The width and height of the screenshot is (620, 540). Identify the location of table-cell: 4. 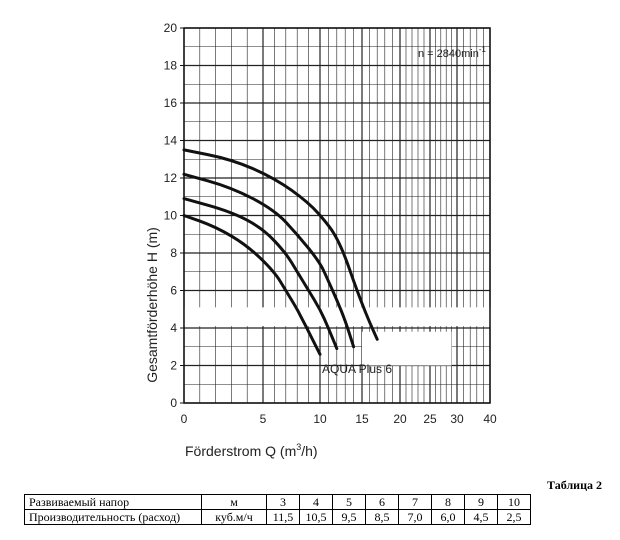
(316, 502).